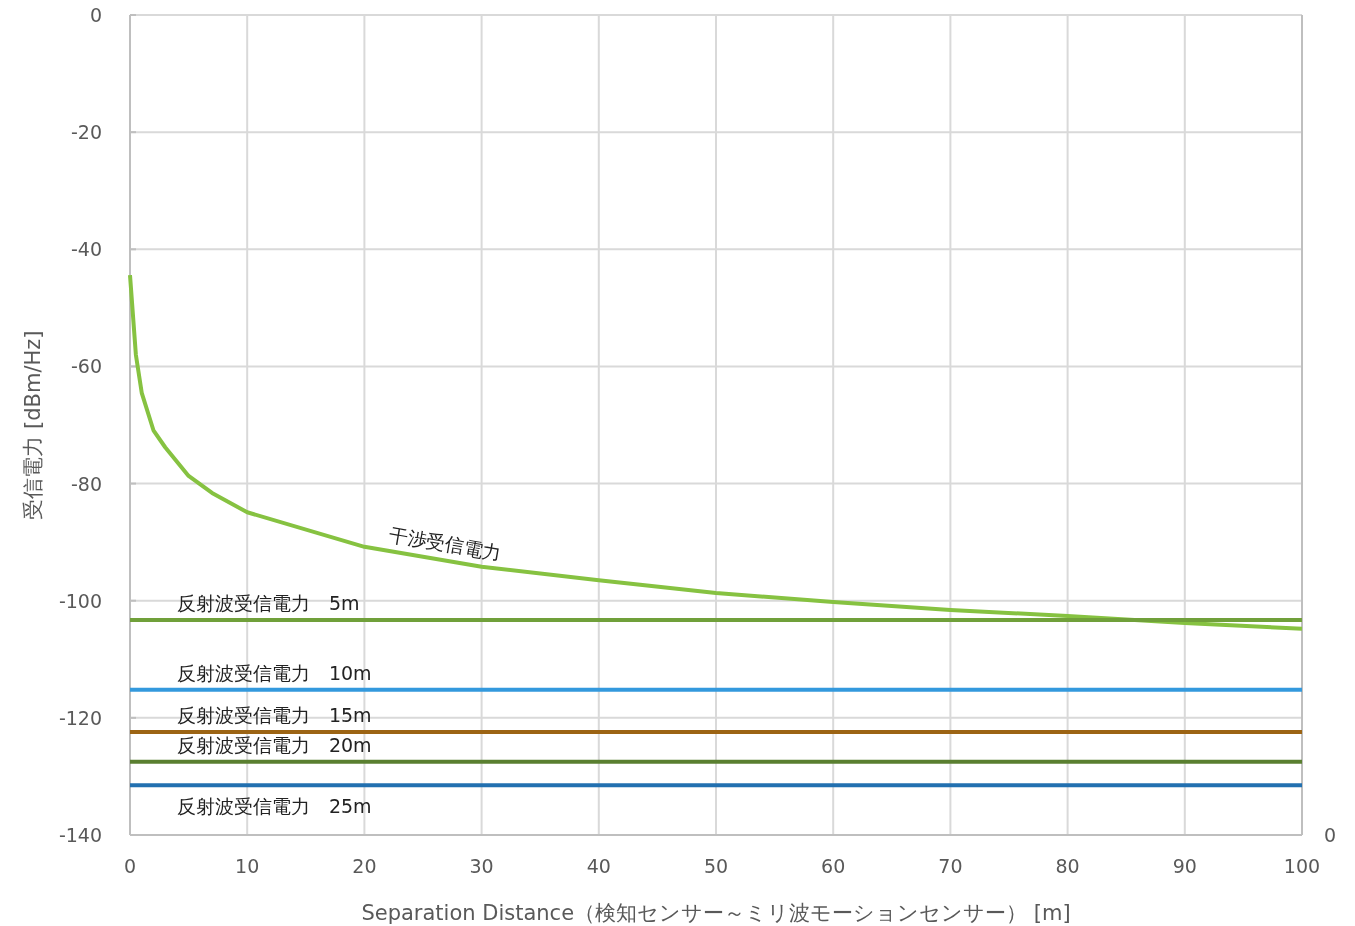 The width and height of the screenshot is (1355, 926). What do you see at coordinates (833, 866) in the screenshot?
I see `x-tick-label: 60` at bounding box center [833, 866].